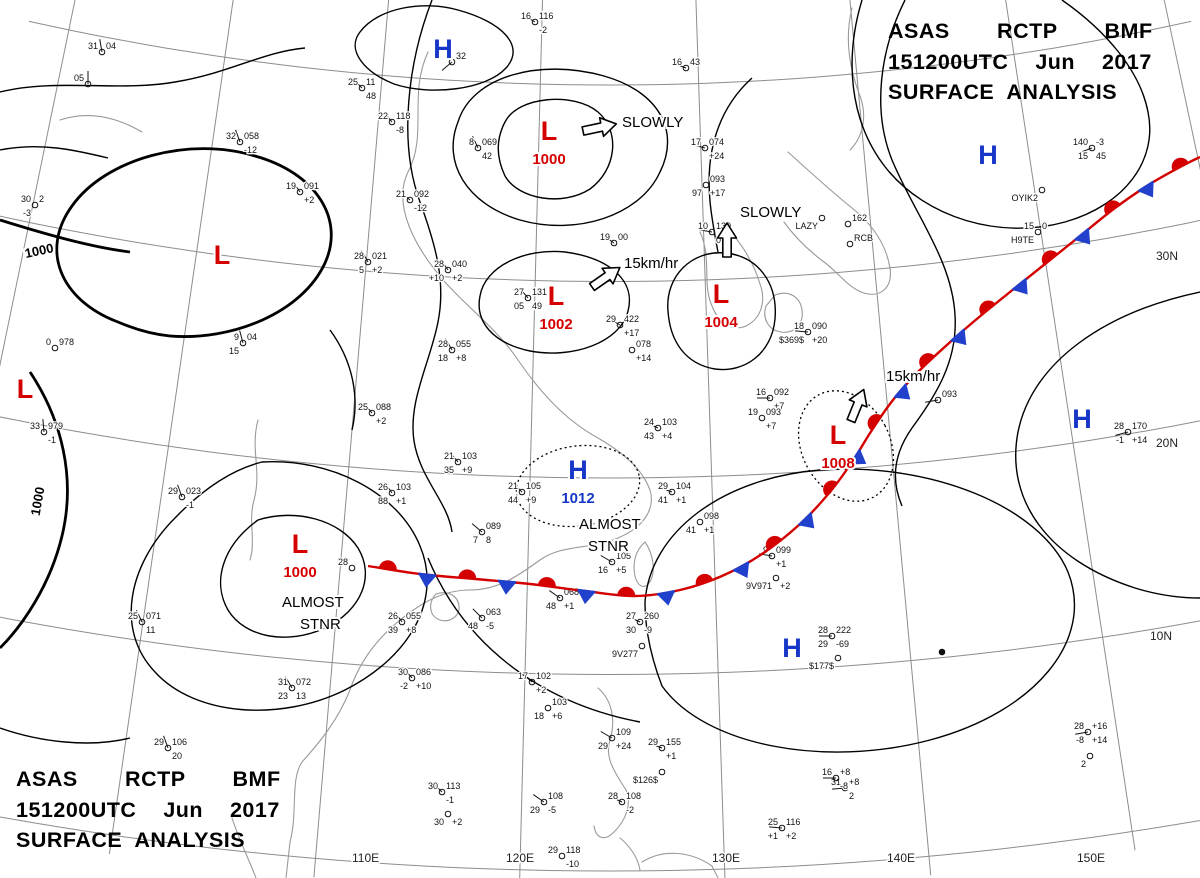 This screenshot has height=878, width=1200. Describe the element at coordinates (489, 142) in the screenshot. I see `map-text: 069` at that location.